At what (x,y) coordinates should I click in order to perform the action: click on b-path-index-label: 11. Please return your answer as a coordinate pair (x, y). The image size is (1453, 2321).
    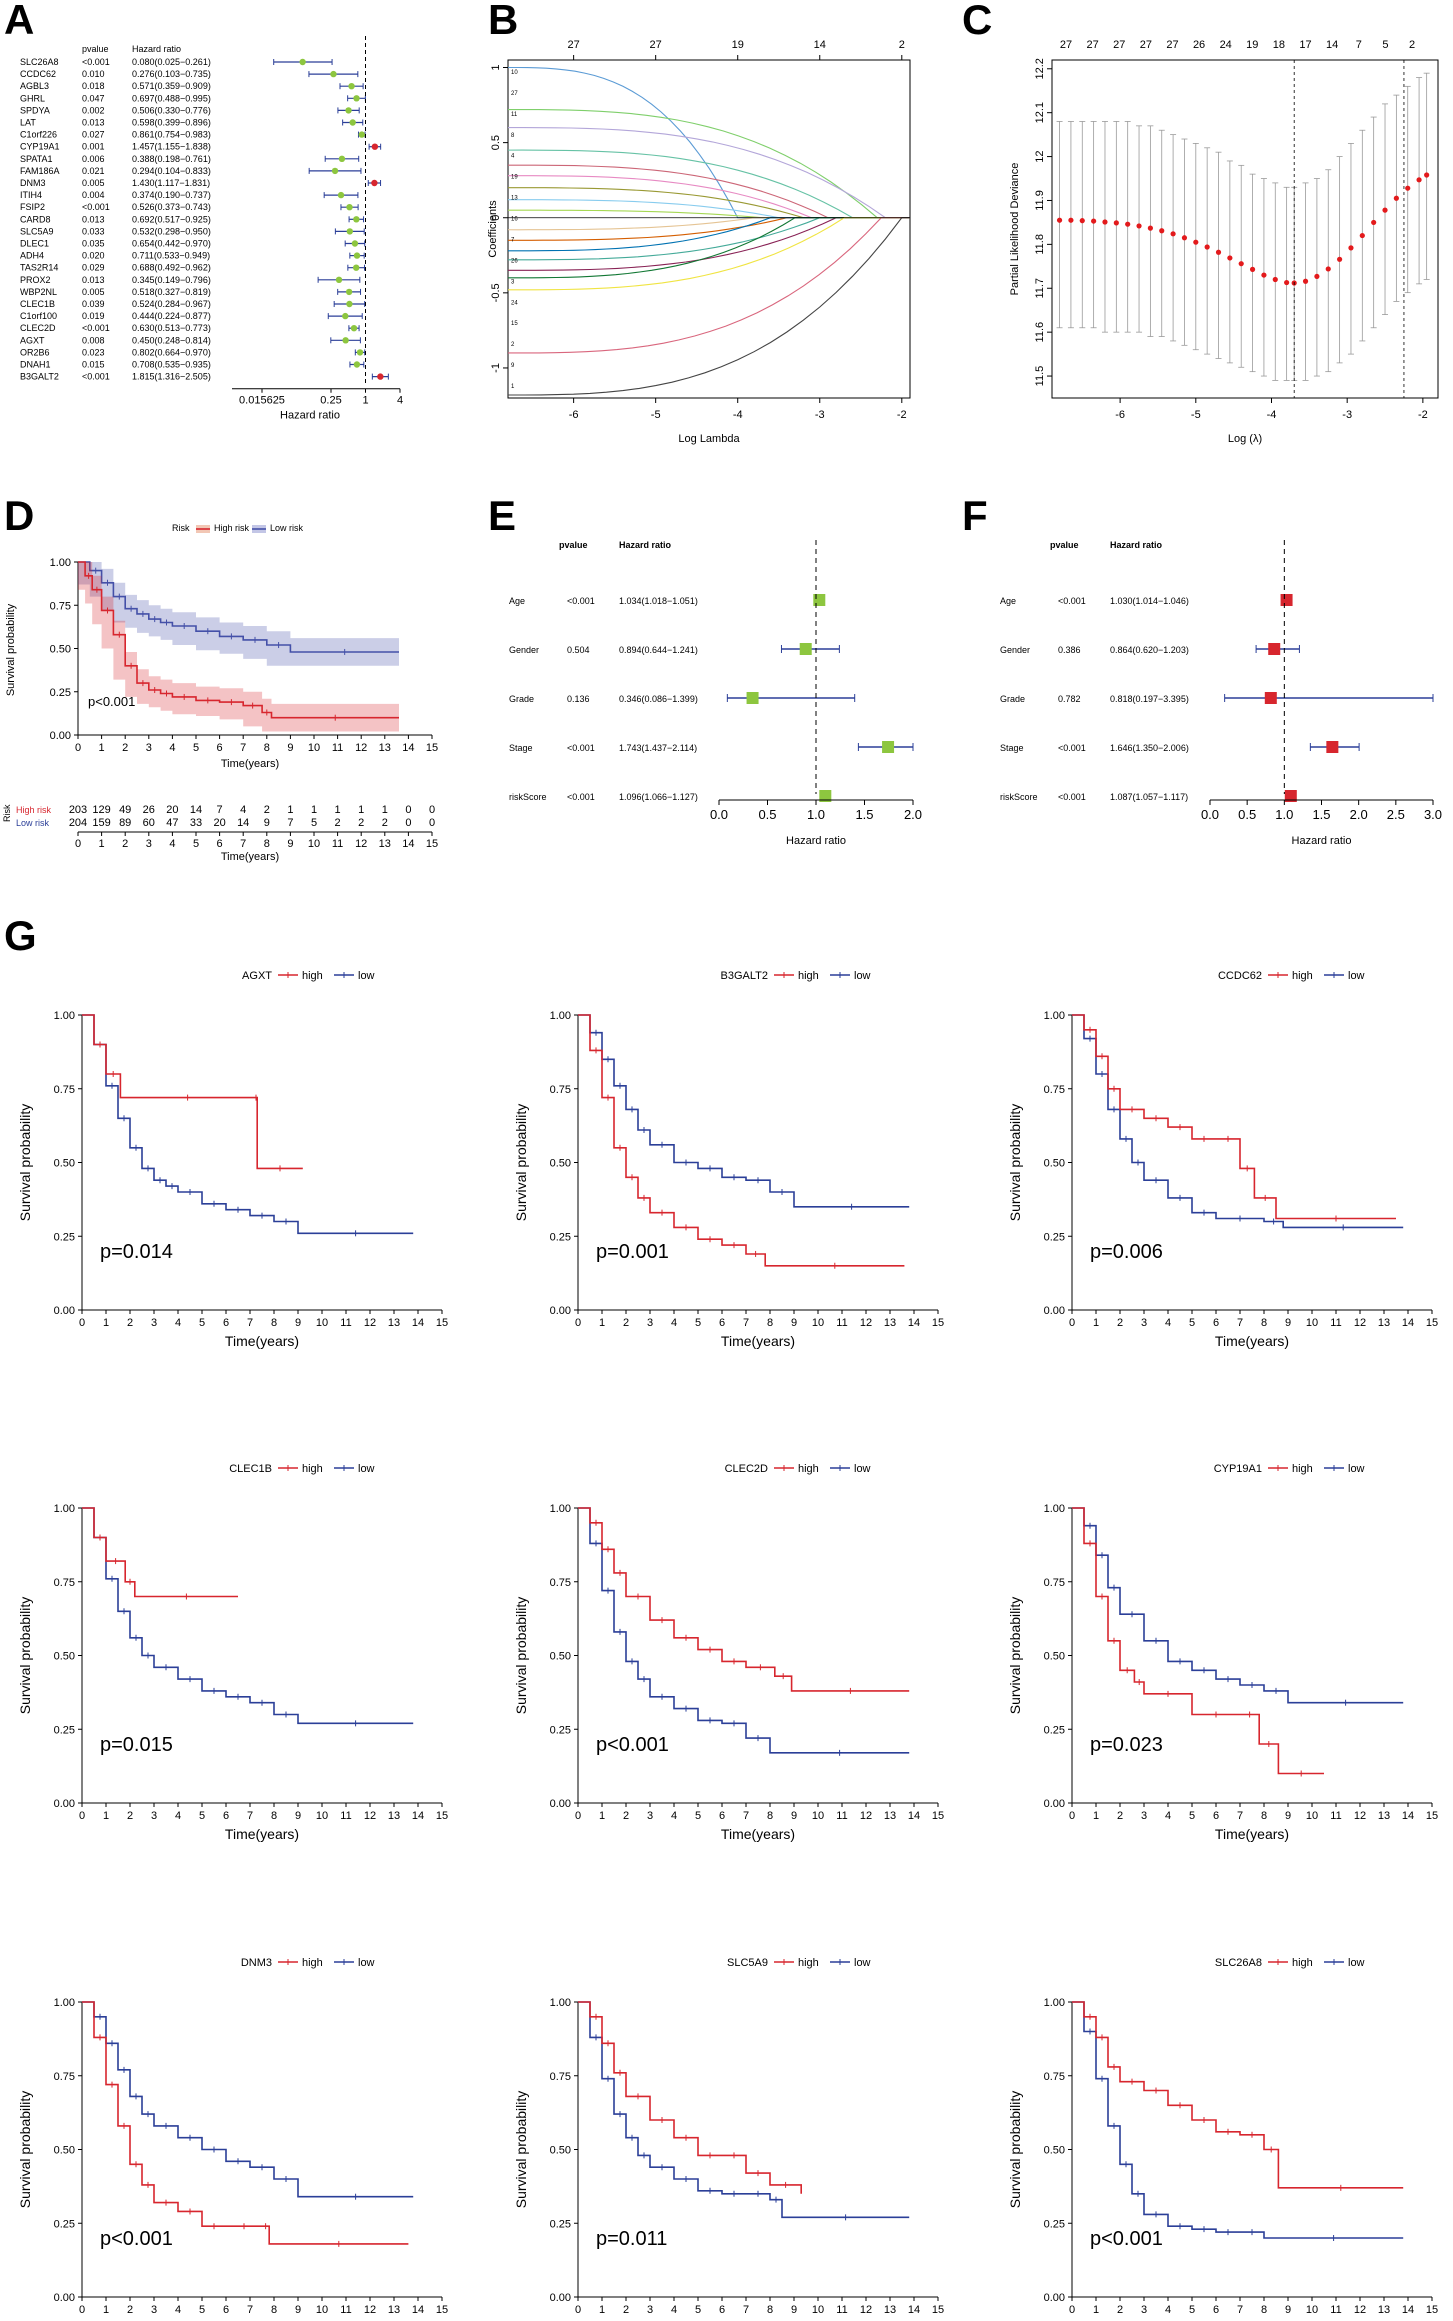
    Looking at the image, I should click on (514, 115).